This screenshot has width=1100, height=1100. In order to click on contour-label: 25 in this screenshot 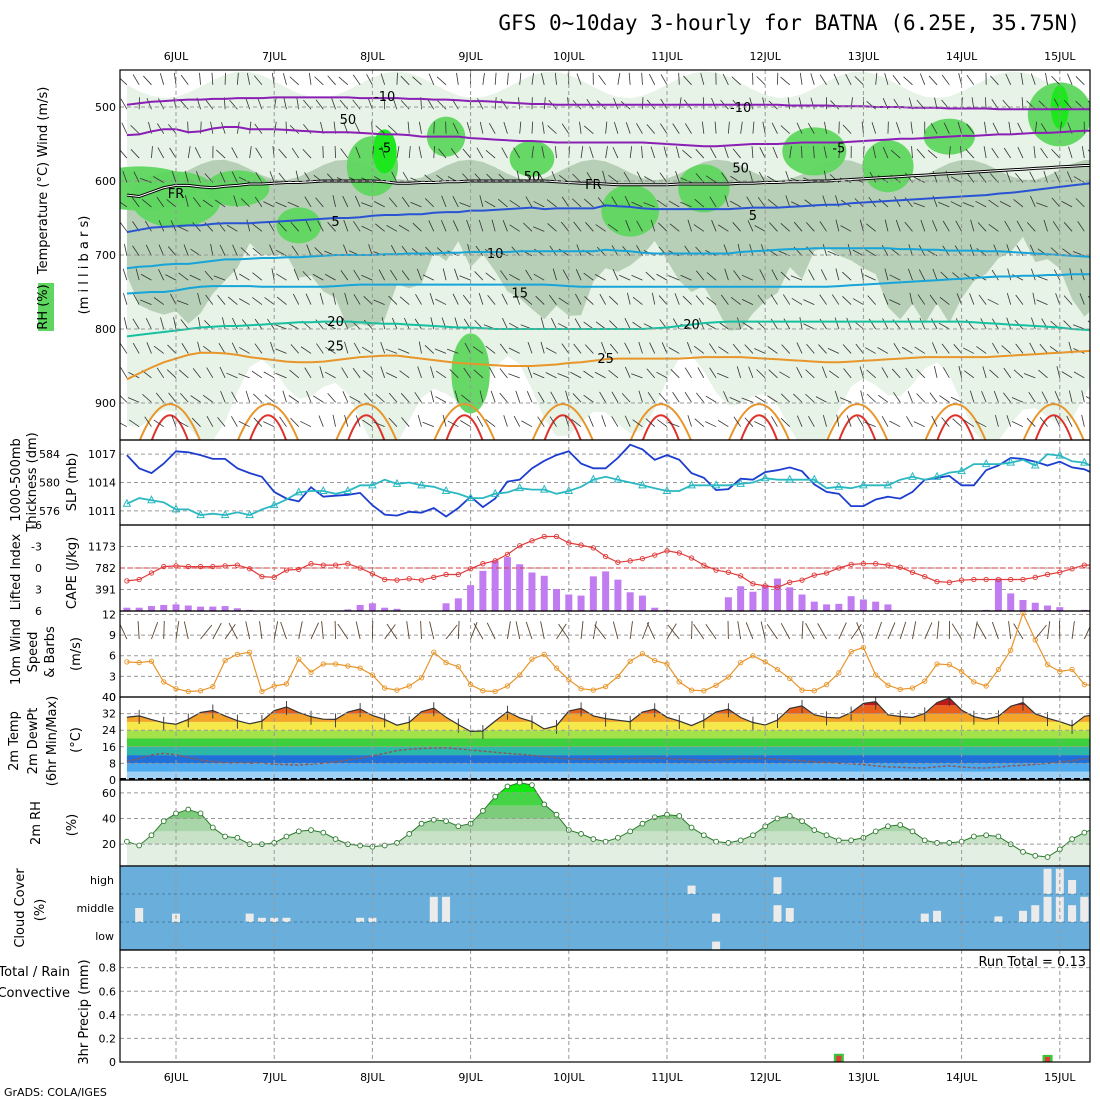, I will do `click(605, 359)`.